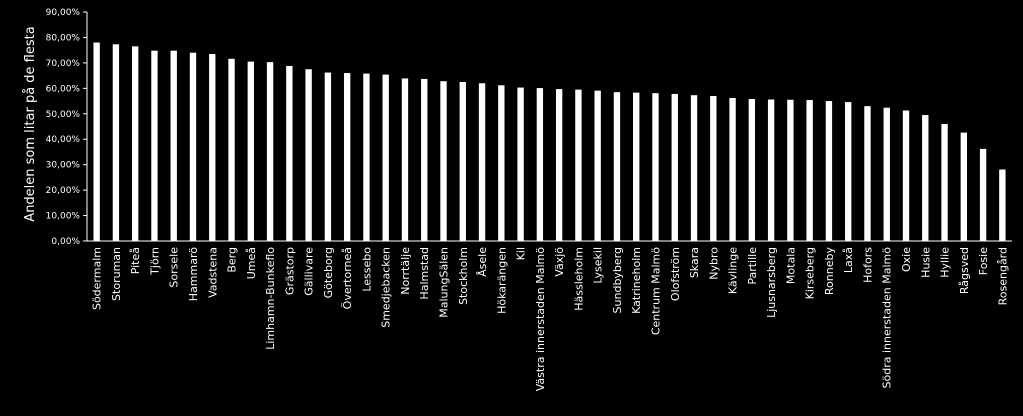 The height and width of the screenshot is (416, 1023). What do you see at coordinates (63, 166) in the screenshot?
I see `y-tick-label: 30,00%` at bounding box center [63, 166].